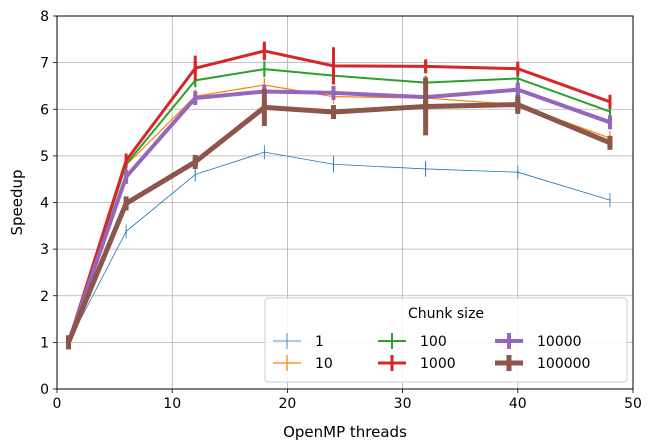 The width and height of the screenshot is (650, 441). I want to click on legend-entry-1: 1, so click(298, 341).